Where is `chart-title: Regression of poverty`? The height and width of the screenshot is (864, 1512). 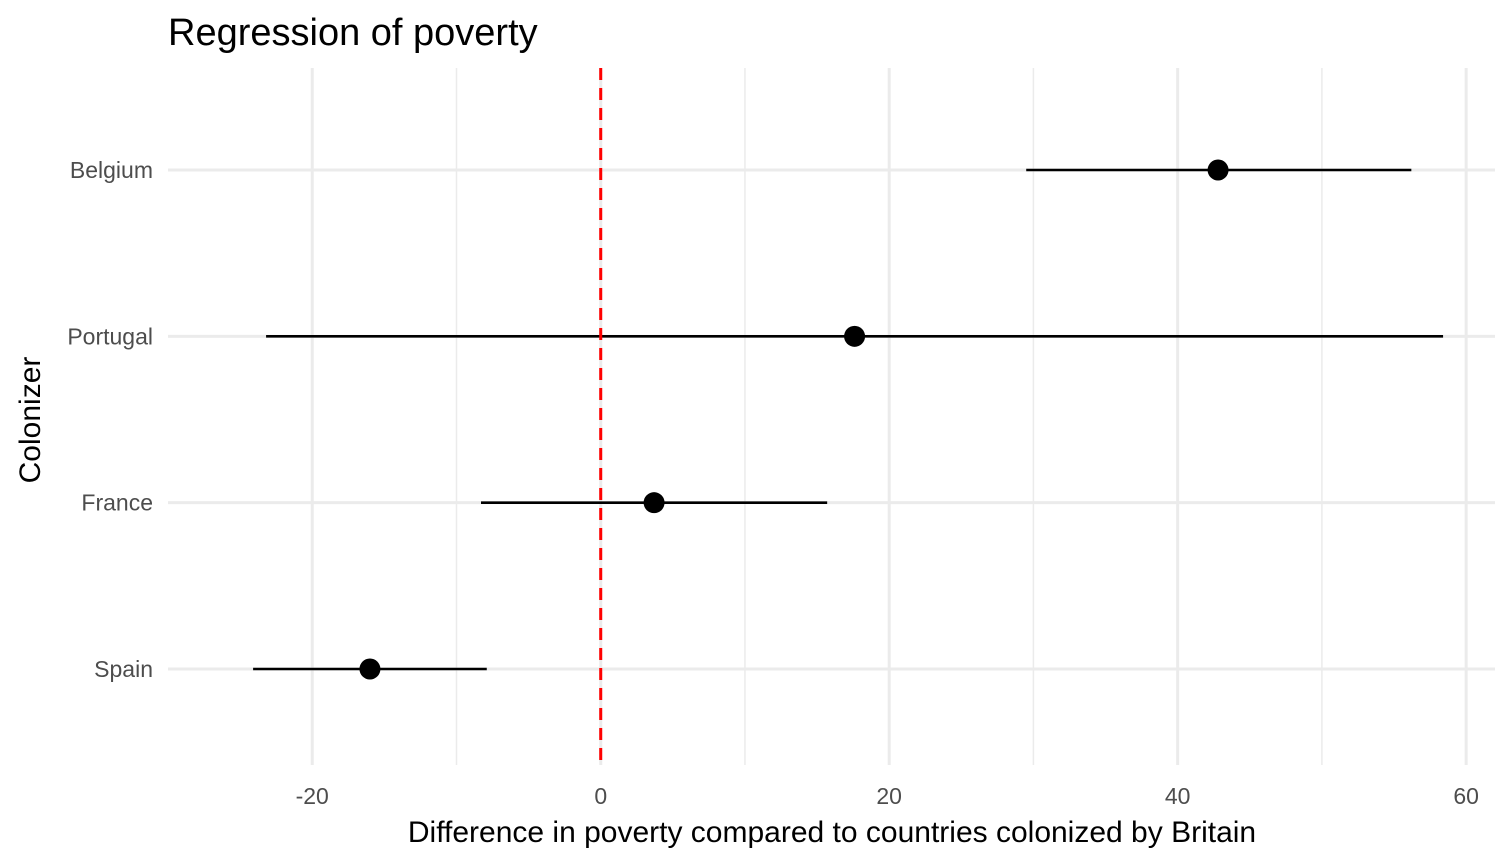
chart-title: Regression of poverty is located at coordinates (353, 33).